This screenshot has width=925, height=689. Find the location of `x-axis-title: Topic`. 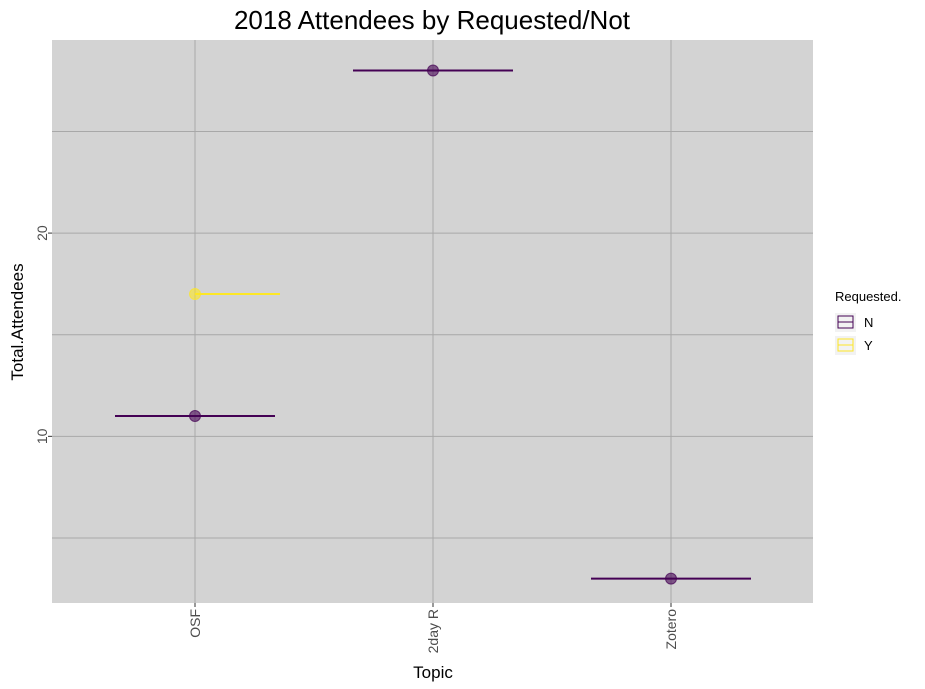

x-axis-title: Topic is located at coordinates (433, 672).